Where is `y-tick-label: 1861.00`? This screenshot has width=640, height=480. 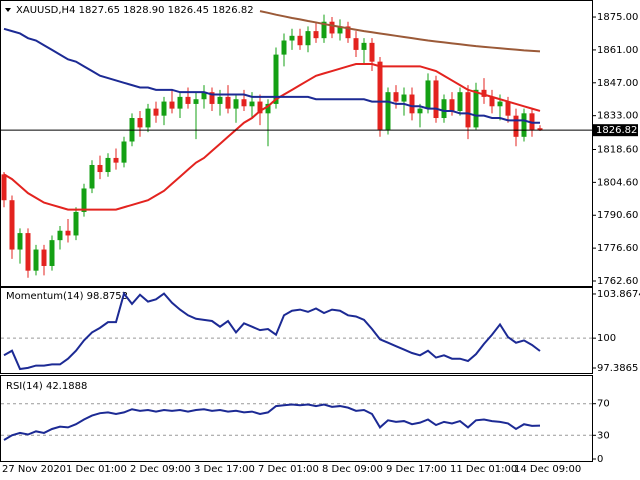
y-tick-label: 1861.00 is located at coordinates (617, 50).